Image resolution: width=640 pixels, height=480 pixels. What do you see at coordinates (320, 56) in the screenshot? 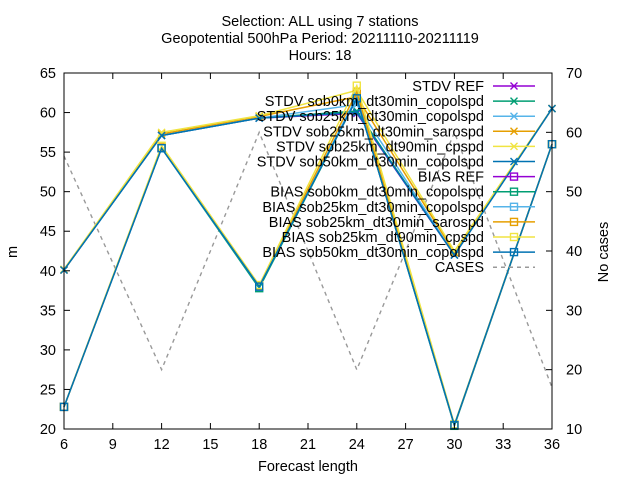
I see `chart-title-line-3: Hours: 18` at bounding box center [320, 56].